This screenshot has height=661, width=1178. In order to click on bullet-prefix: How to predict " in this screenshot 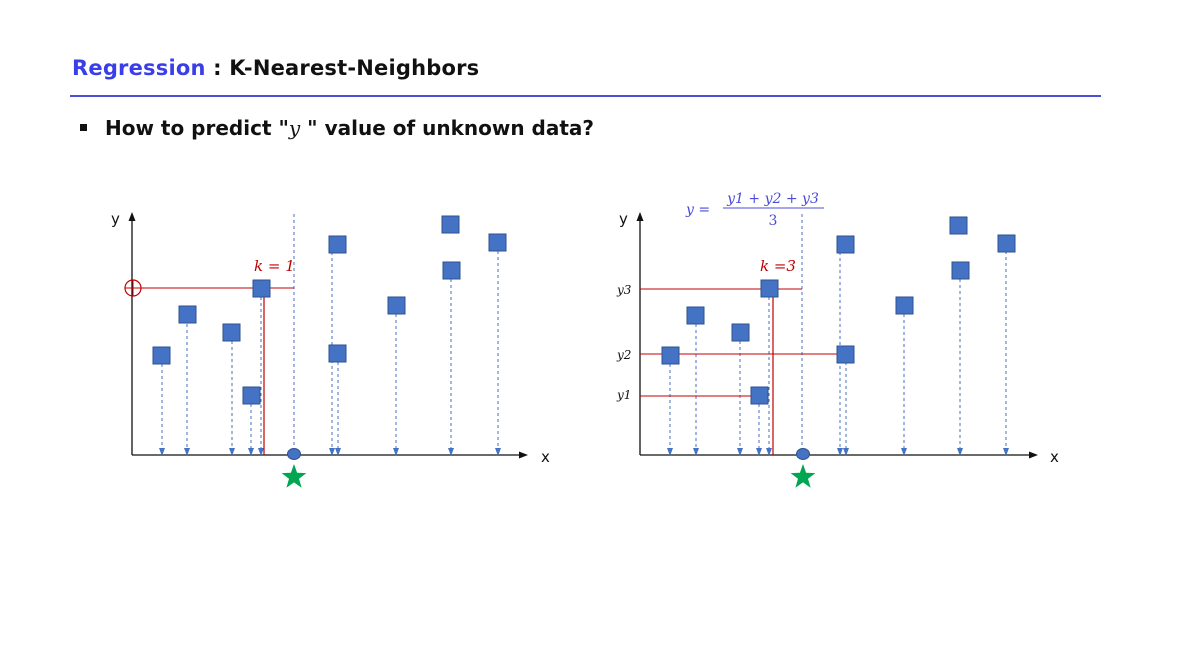, I will do `click(197, 128)`.